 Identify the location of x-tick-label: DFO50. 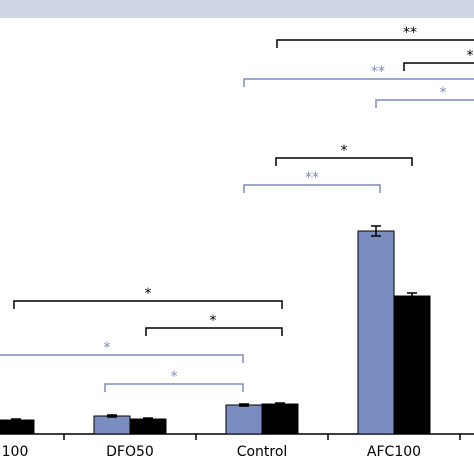
(130, 452).